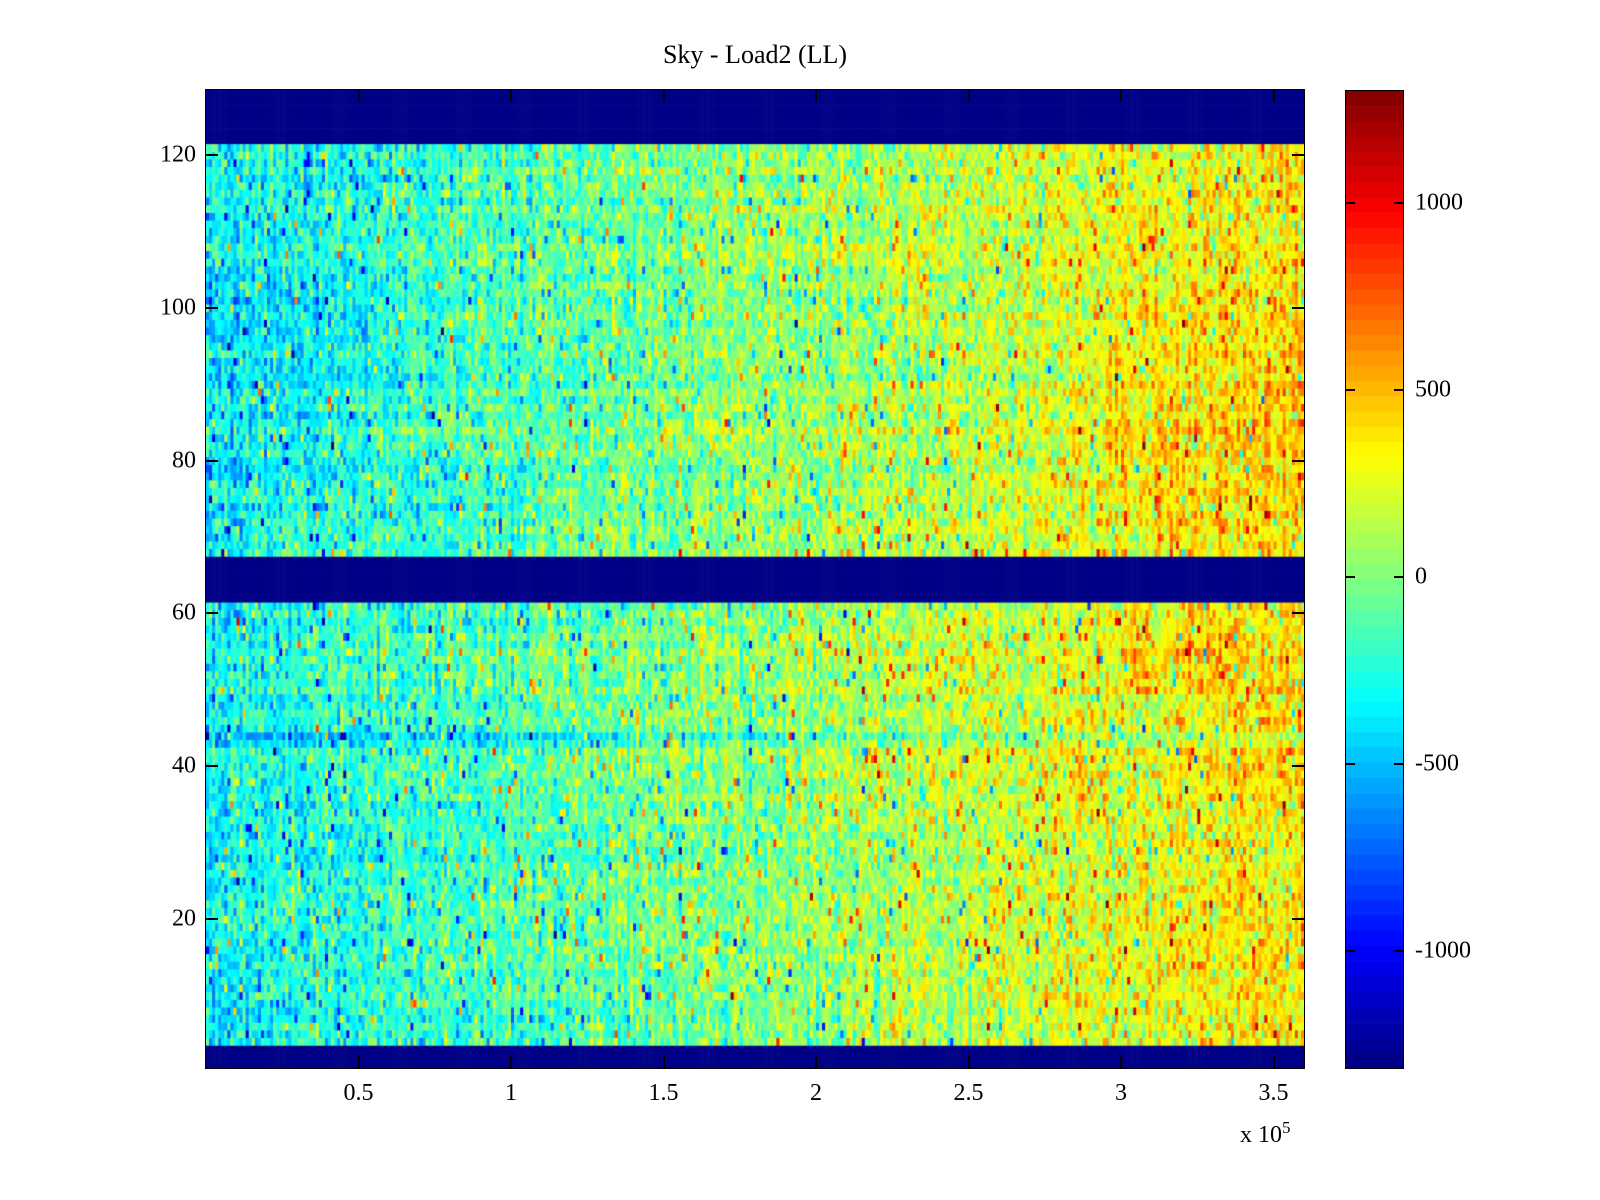 This screenshot has width=1600, height=1200. Describe the element at coordinates (511, 1093) in the screenshot. I see `x-tick-label: 1` at that location.